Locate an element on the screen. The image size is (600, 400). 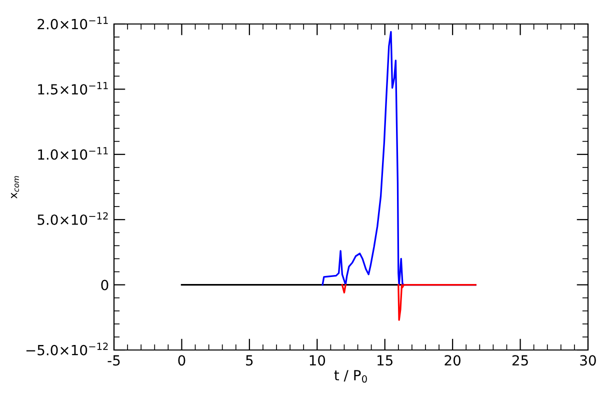
y-tick-label: 1.0×10$^{−11}$ is located at coordinates (73, 153).